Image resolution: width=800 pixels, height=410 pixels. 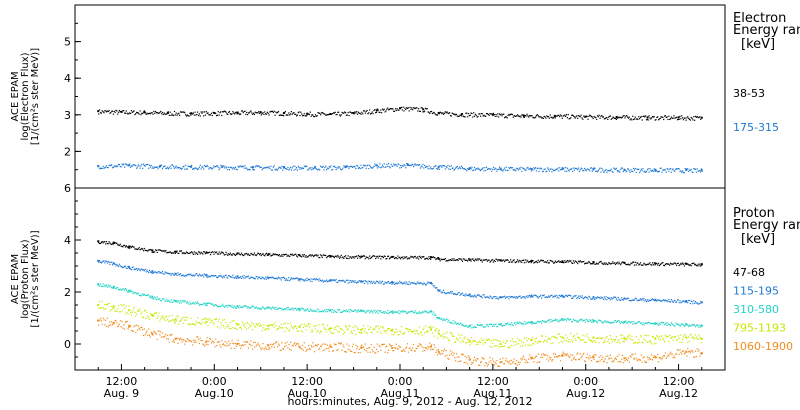 What do you see at coordinates (283, 167) in the screenshot?
I see `electron-data-point` at bounding box center [283, 167].